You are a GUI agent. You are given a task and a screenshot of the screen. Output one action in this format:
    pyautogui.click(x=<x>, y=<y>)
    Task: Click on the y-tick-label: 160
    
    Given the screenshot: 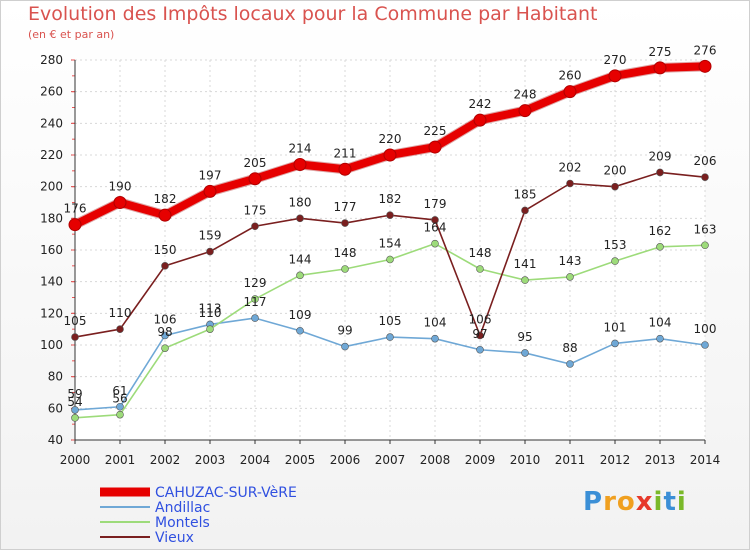 What is the action you would take?
    pyautogui.click(x=51, y=250)
    